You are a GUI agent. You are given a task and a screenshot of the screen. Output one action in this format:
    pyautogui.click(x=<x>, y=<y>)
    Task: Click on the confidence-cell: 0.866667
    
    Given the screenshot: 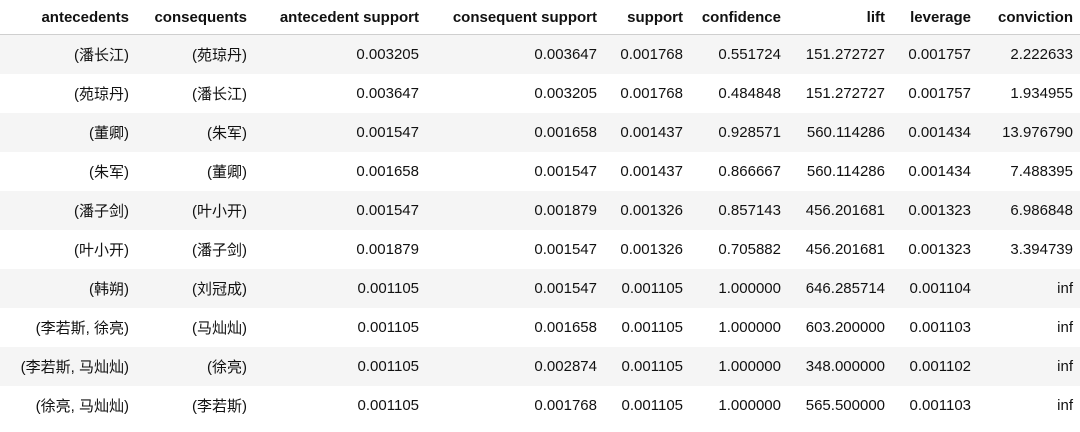 What is the action you would take?
    pyautogui.click(x=749, y=171)
    